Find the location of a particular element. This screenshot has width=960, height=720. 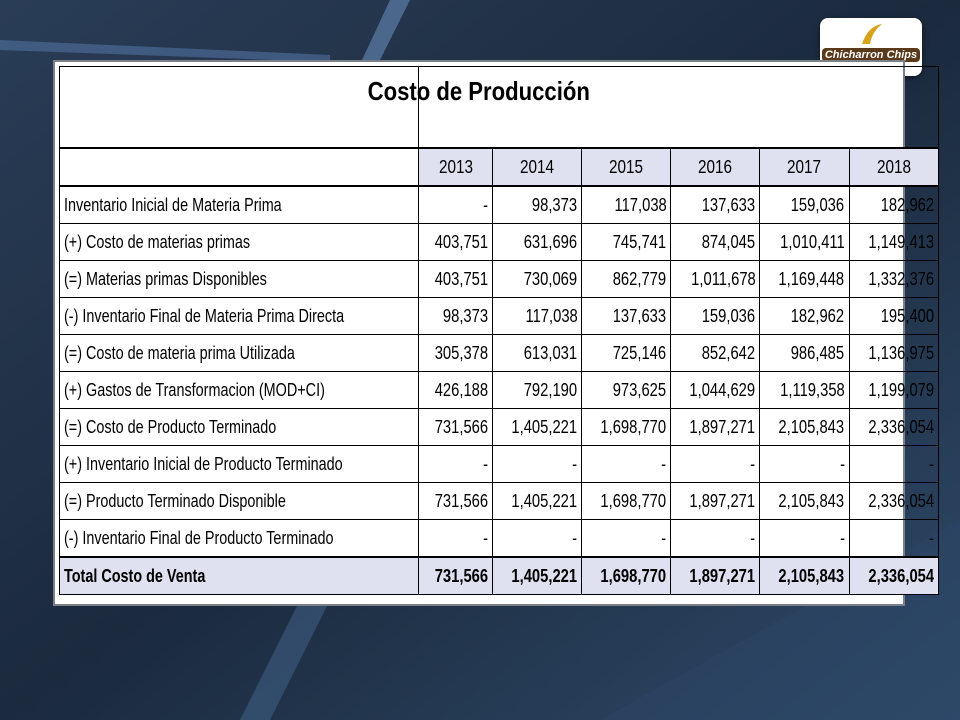

value-cell: 1,405,221 is located at coordinates (537, 427).